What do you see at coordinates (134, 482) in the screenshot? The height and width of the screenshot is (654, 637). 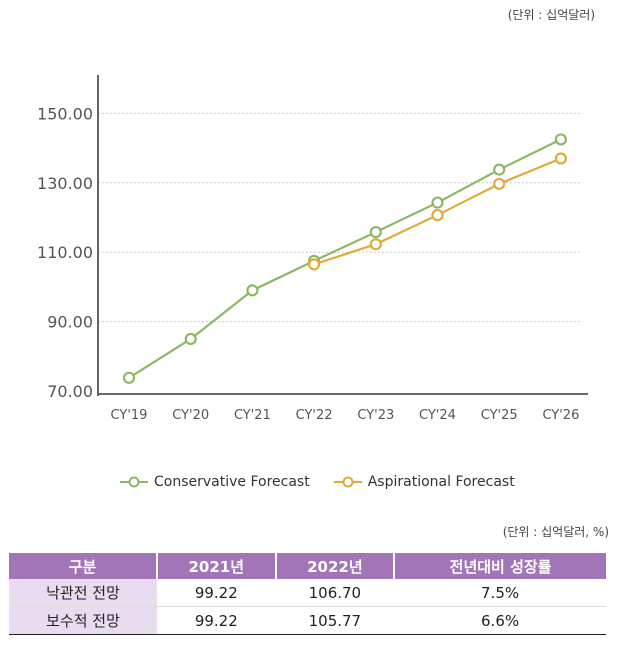 I see `legend-conservative-marker-icon` at bounding box center [134, 482].